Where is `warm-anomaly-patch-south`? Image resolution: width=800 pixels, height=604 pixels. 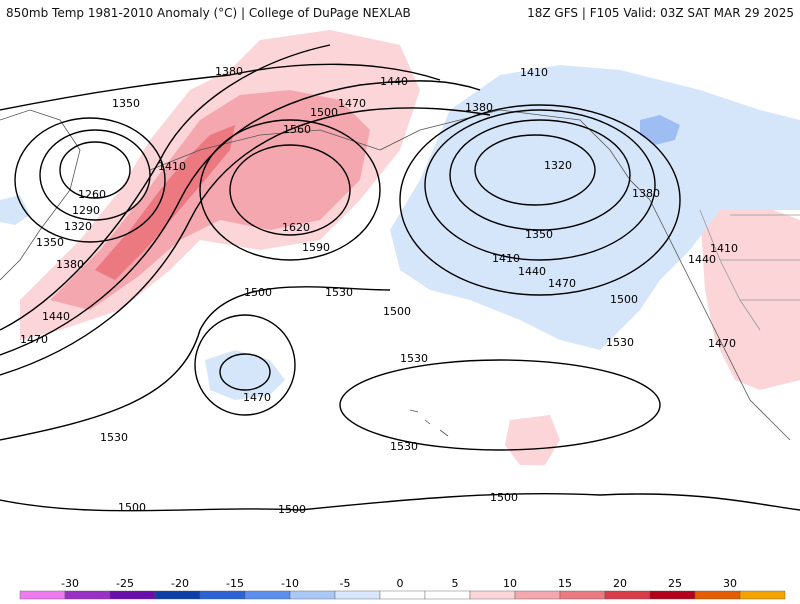
warm-anomaly-patch-south is located at coordinates (532, 440).